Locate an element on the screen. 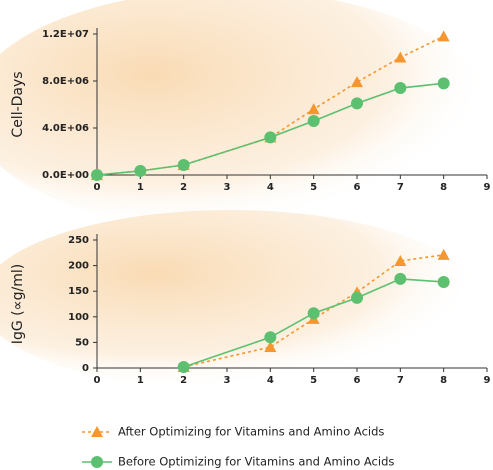 This screenshot has width=493, height=470. y-tick-label: 0 is located at coordinates (85, 368).